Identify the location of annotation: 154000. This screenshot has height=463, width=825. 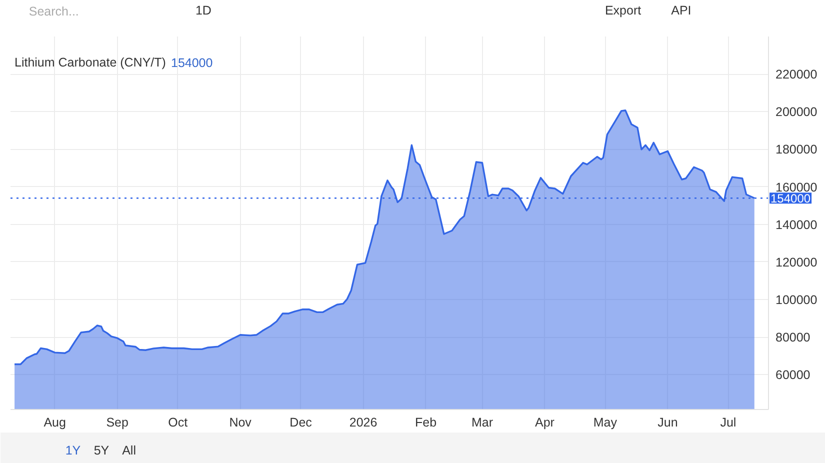
(192, 63).